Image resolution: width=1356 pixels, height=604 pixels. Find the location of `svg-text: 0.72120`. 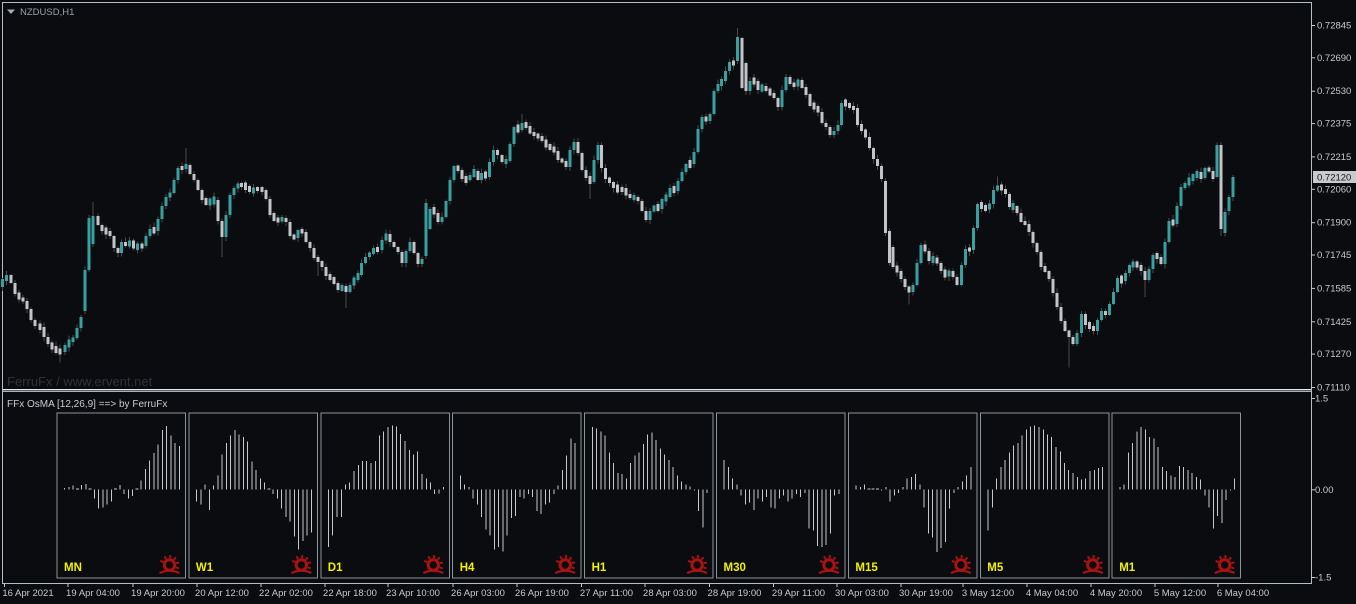

svg-text: 0.72120 is located at coordinates (1334, 178).